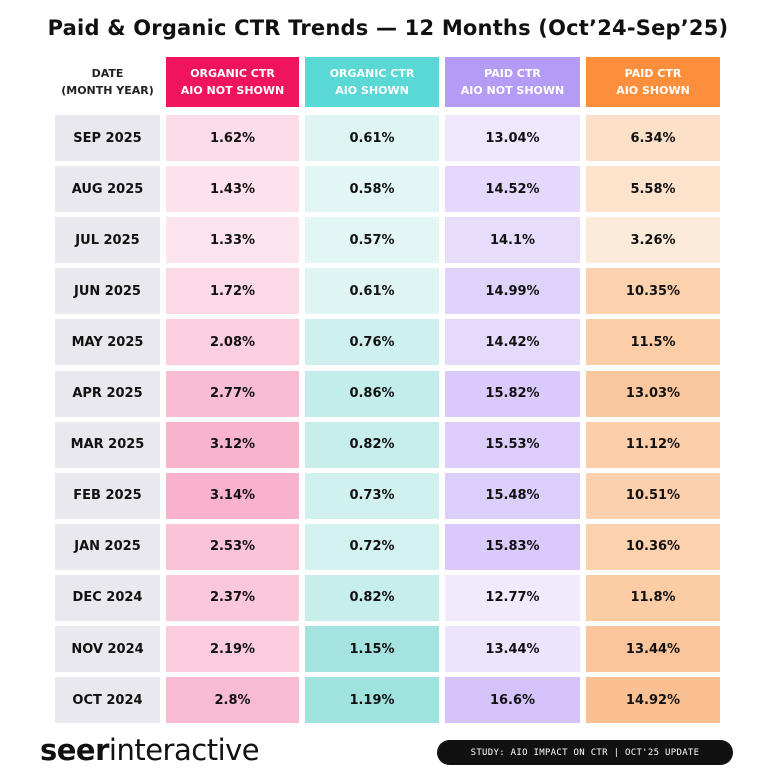 Image resolution: width=776 pixels, height=779 pixels. I want to click on value-cell: 3.12%, so click(232, 444).